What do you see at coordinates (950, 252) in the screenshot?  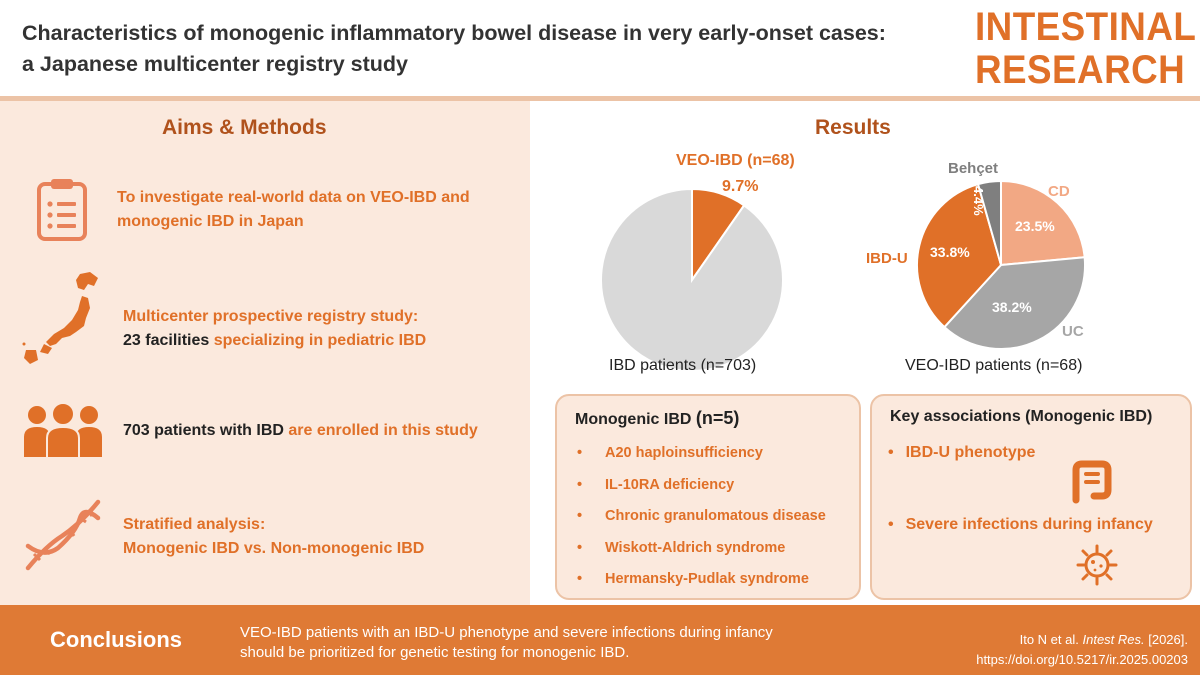 I see `ibdu-value: 33.8%` at bounding box center [950, 252].